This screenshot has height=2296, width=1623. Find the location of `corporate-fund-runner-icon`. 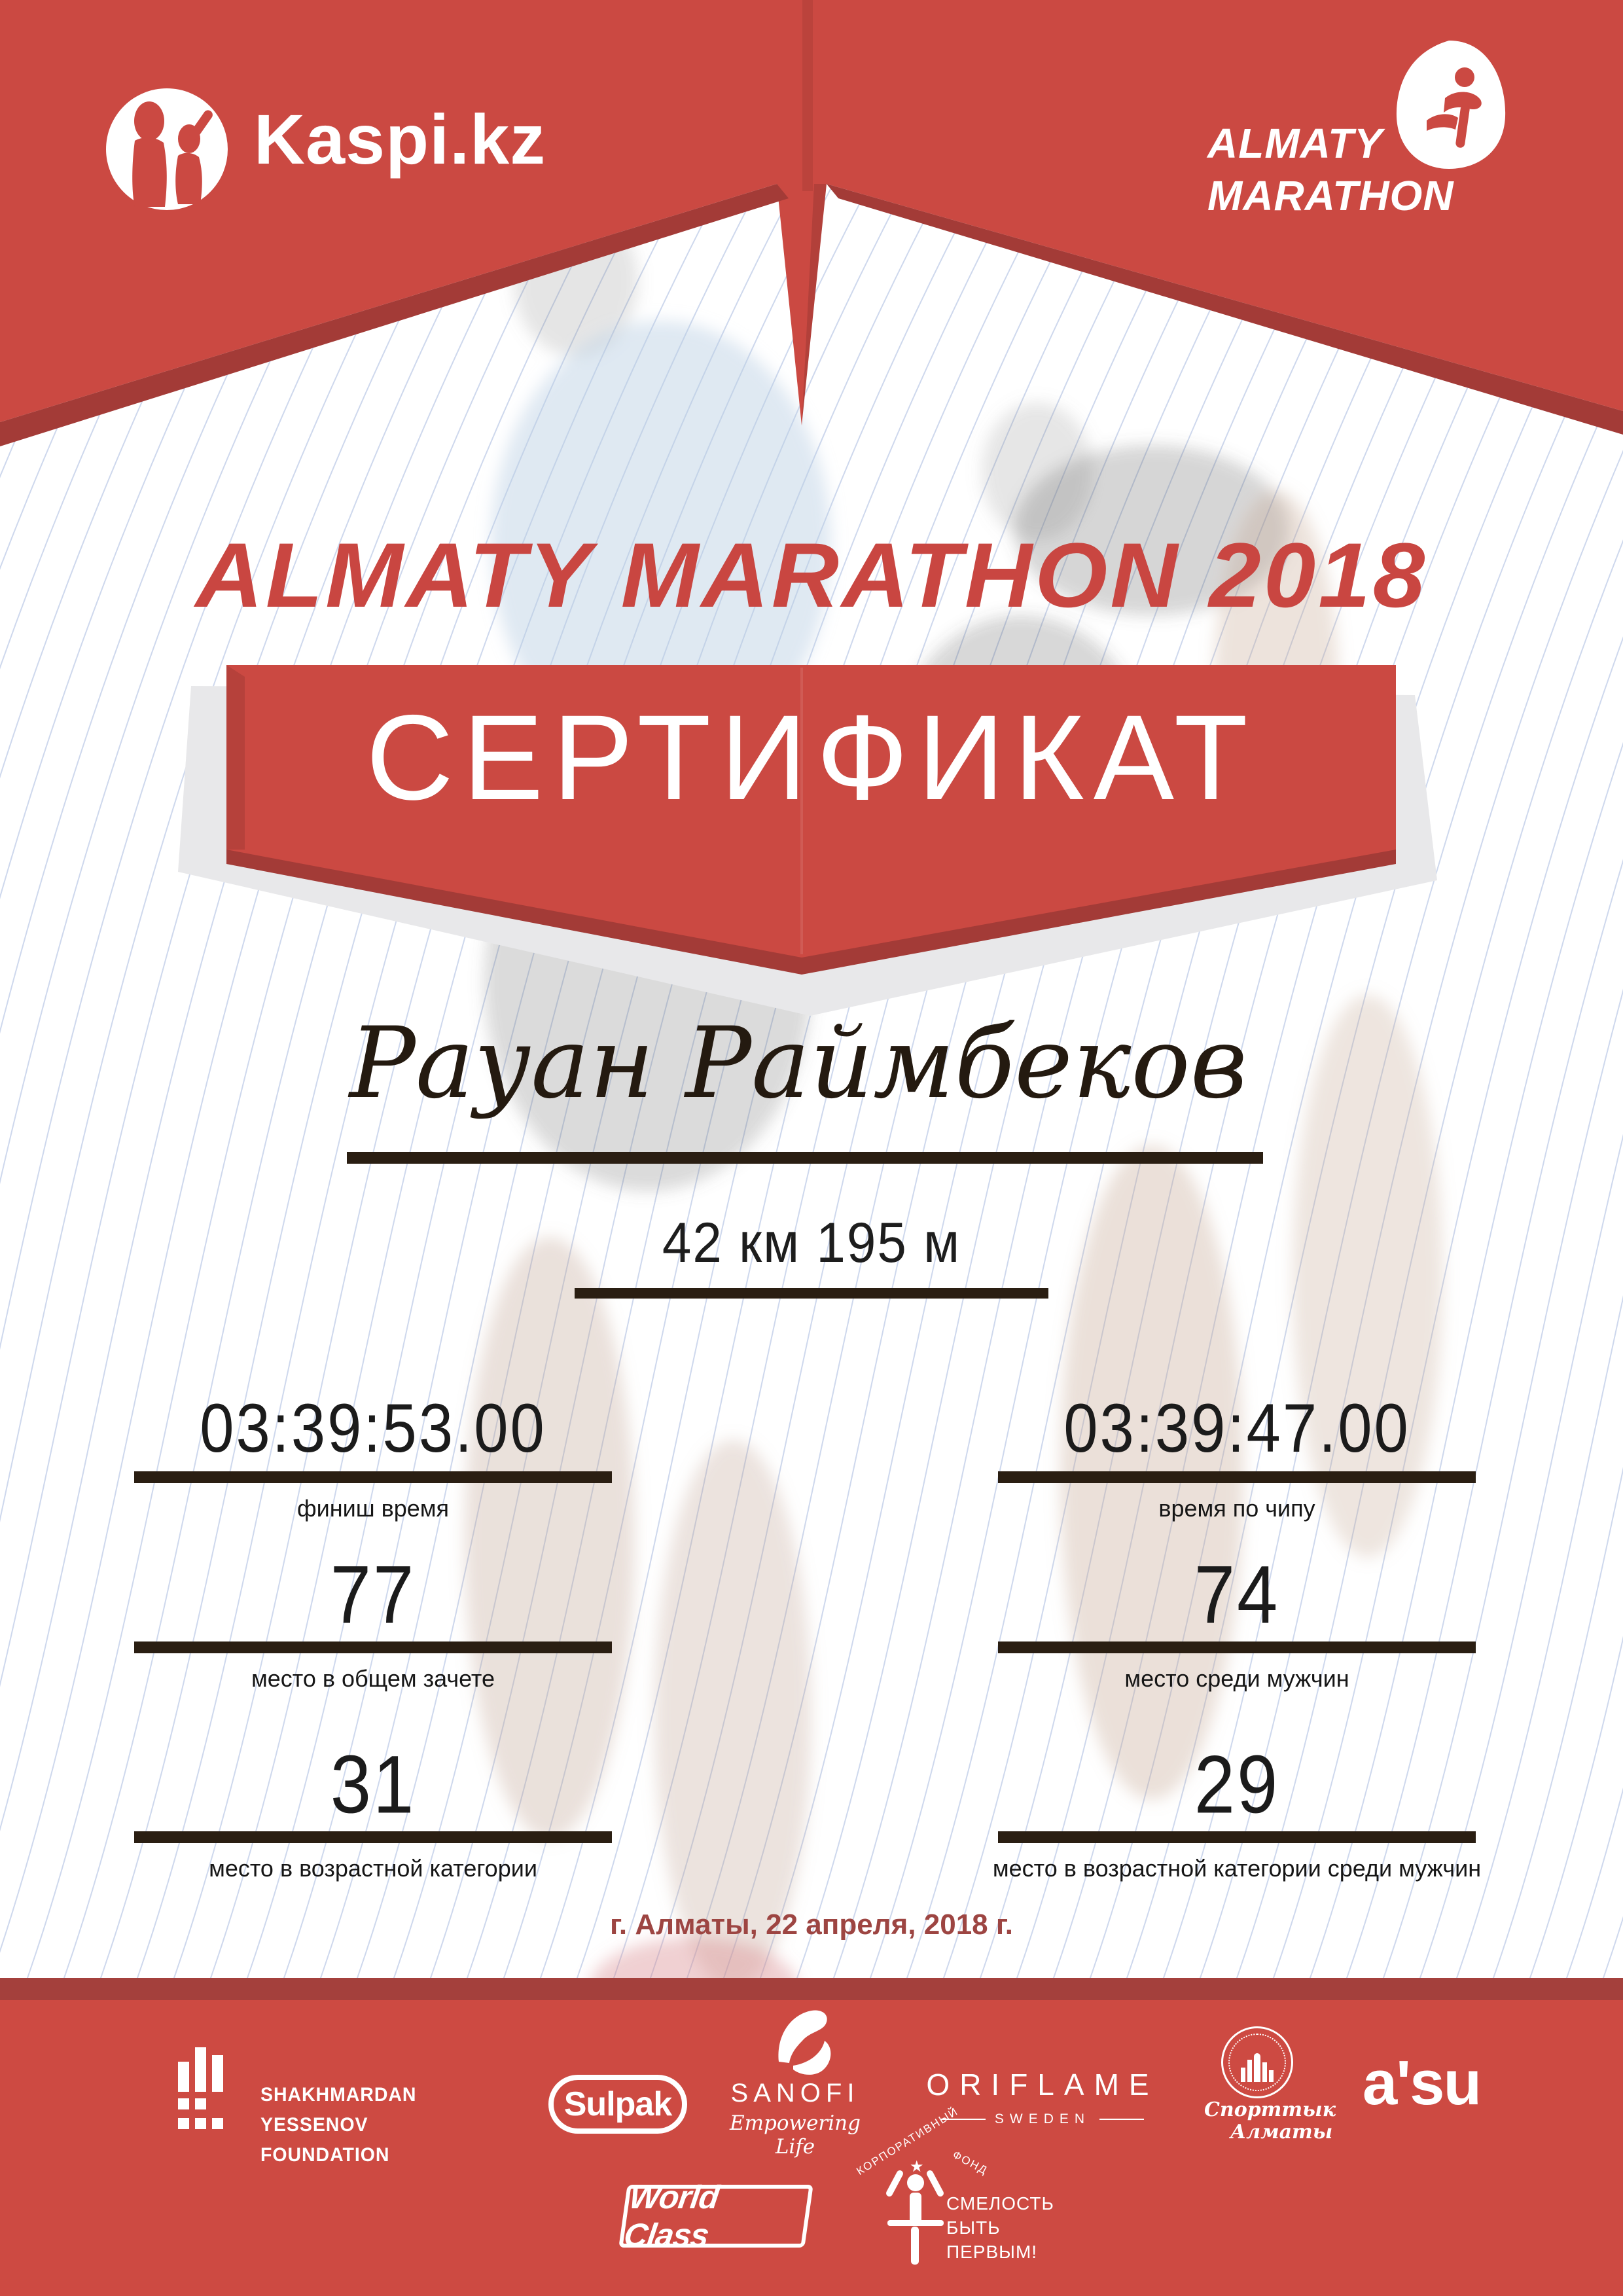

corporate-fund-runner-icon is located at coordinates (915, 2182).